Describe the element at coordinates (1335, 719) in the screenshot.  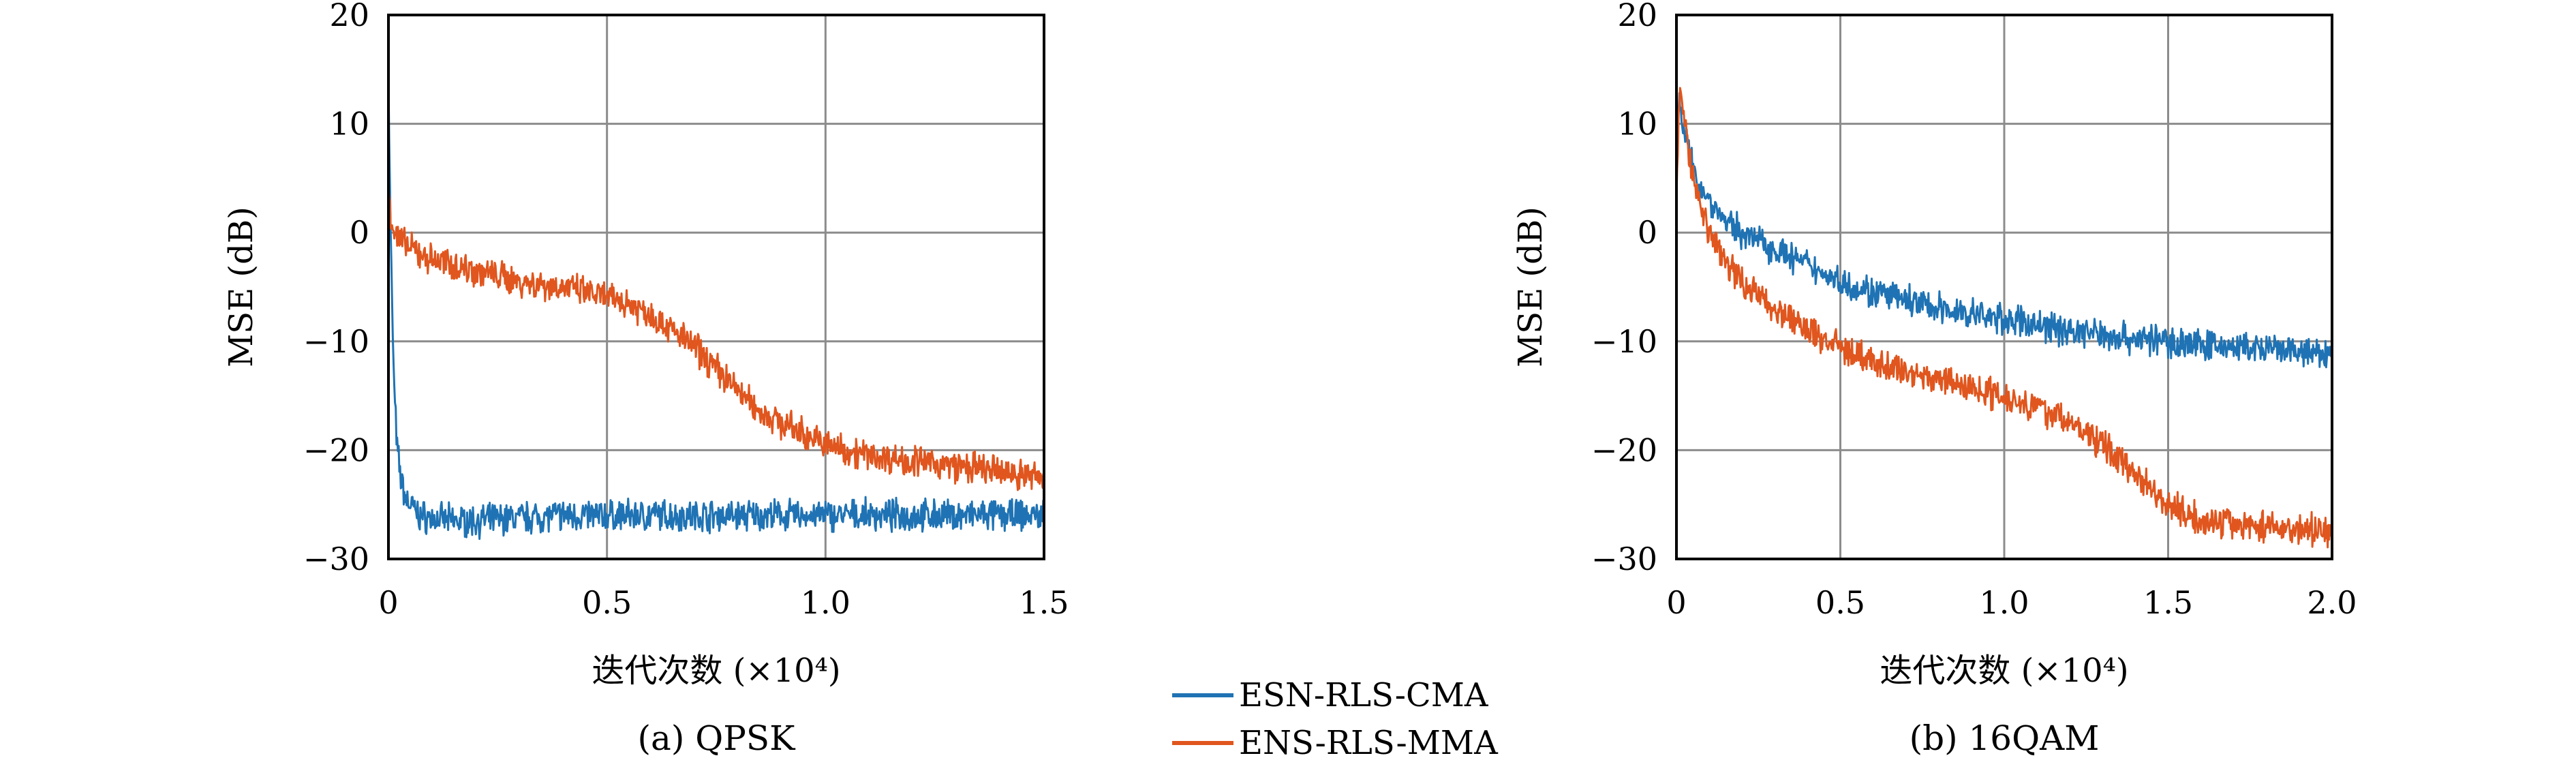
I see `legend: ESN-RLS-CMA ENS-RLS-MMA` at that location.